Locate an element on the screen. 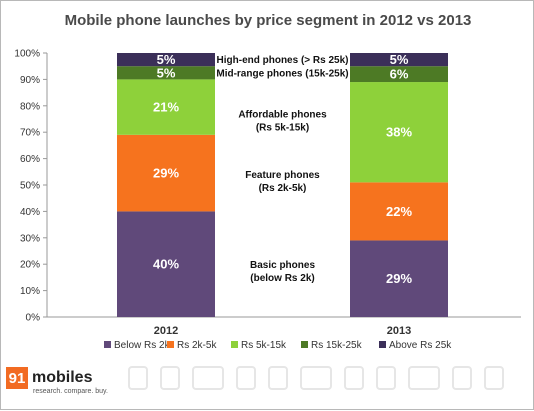 The image size is (534, 411). legend-label: Rs 15k-25k is located at coordinates (337, 345).